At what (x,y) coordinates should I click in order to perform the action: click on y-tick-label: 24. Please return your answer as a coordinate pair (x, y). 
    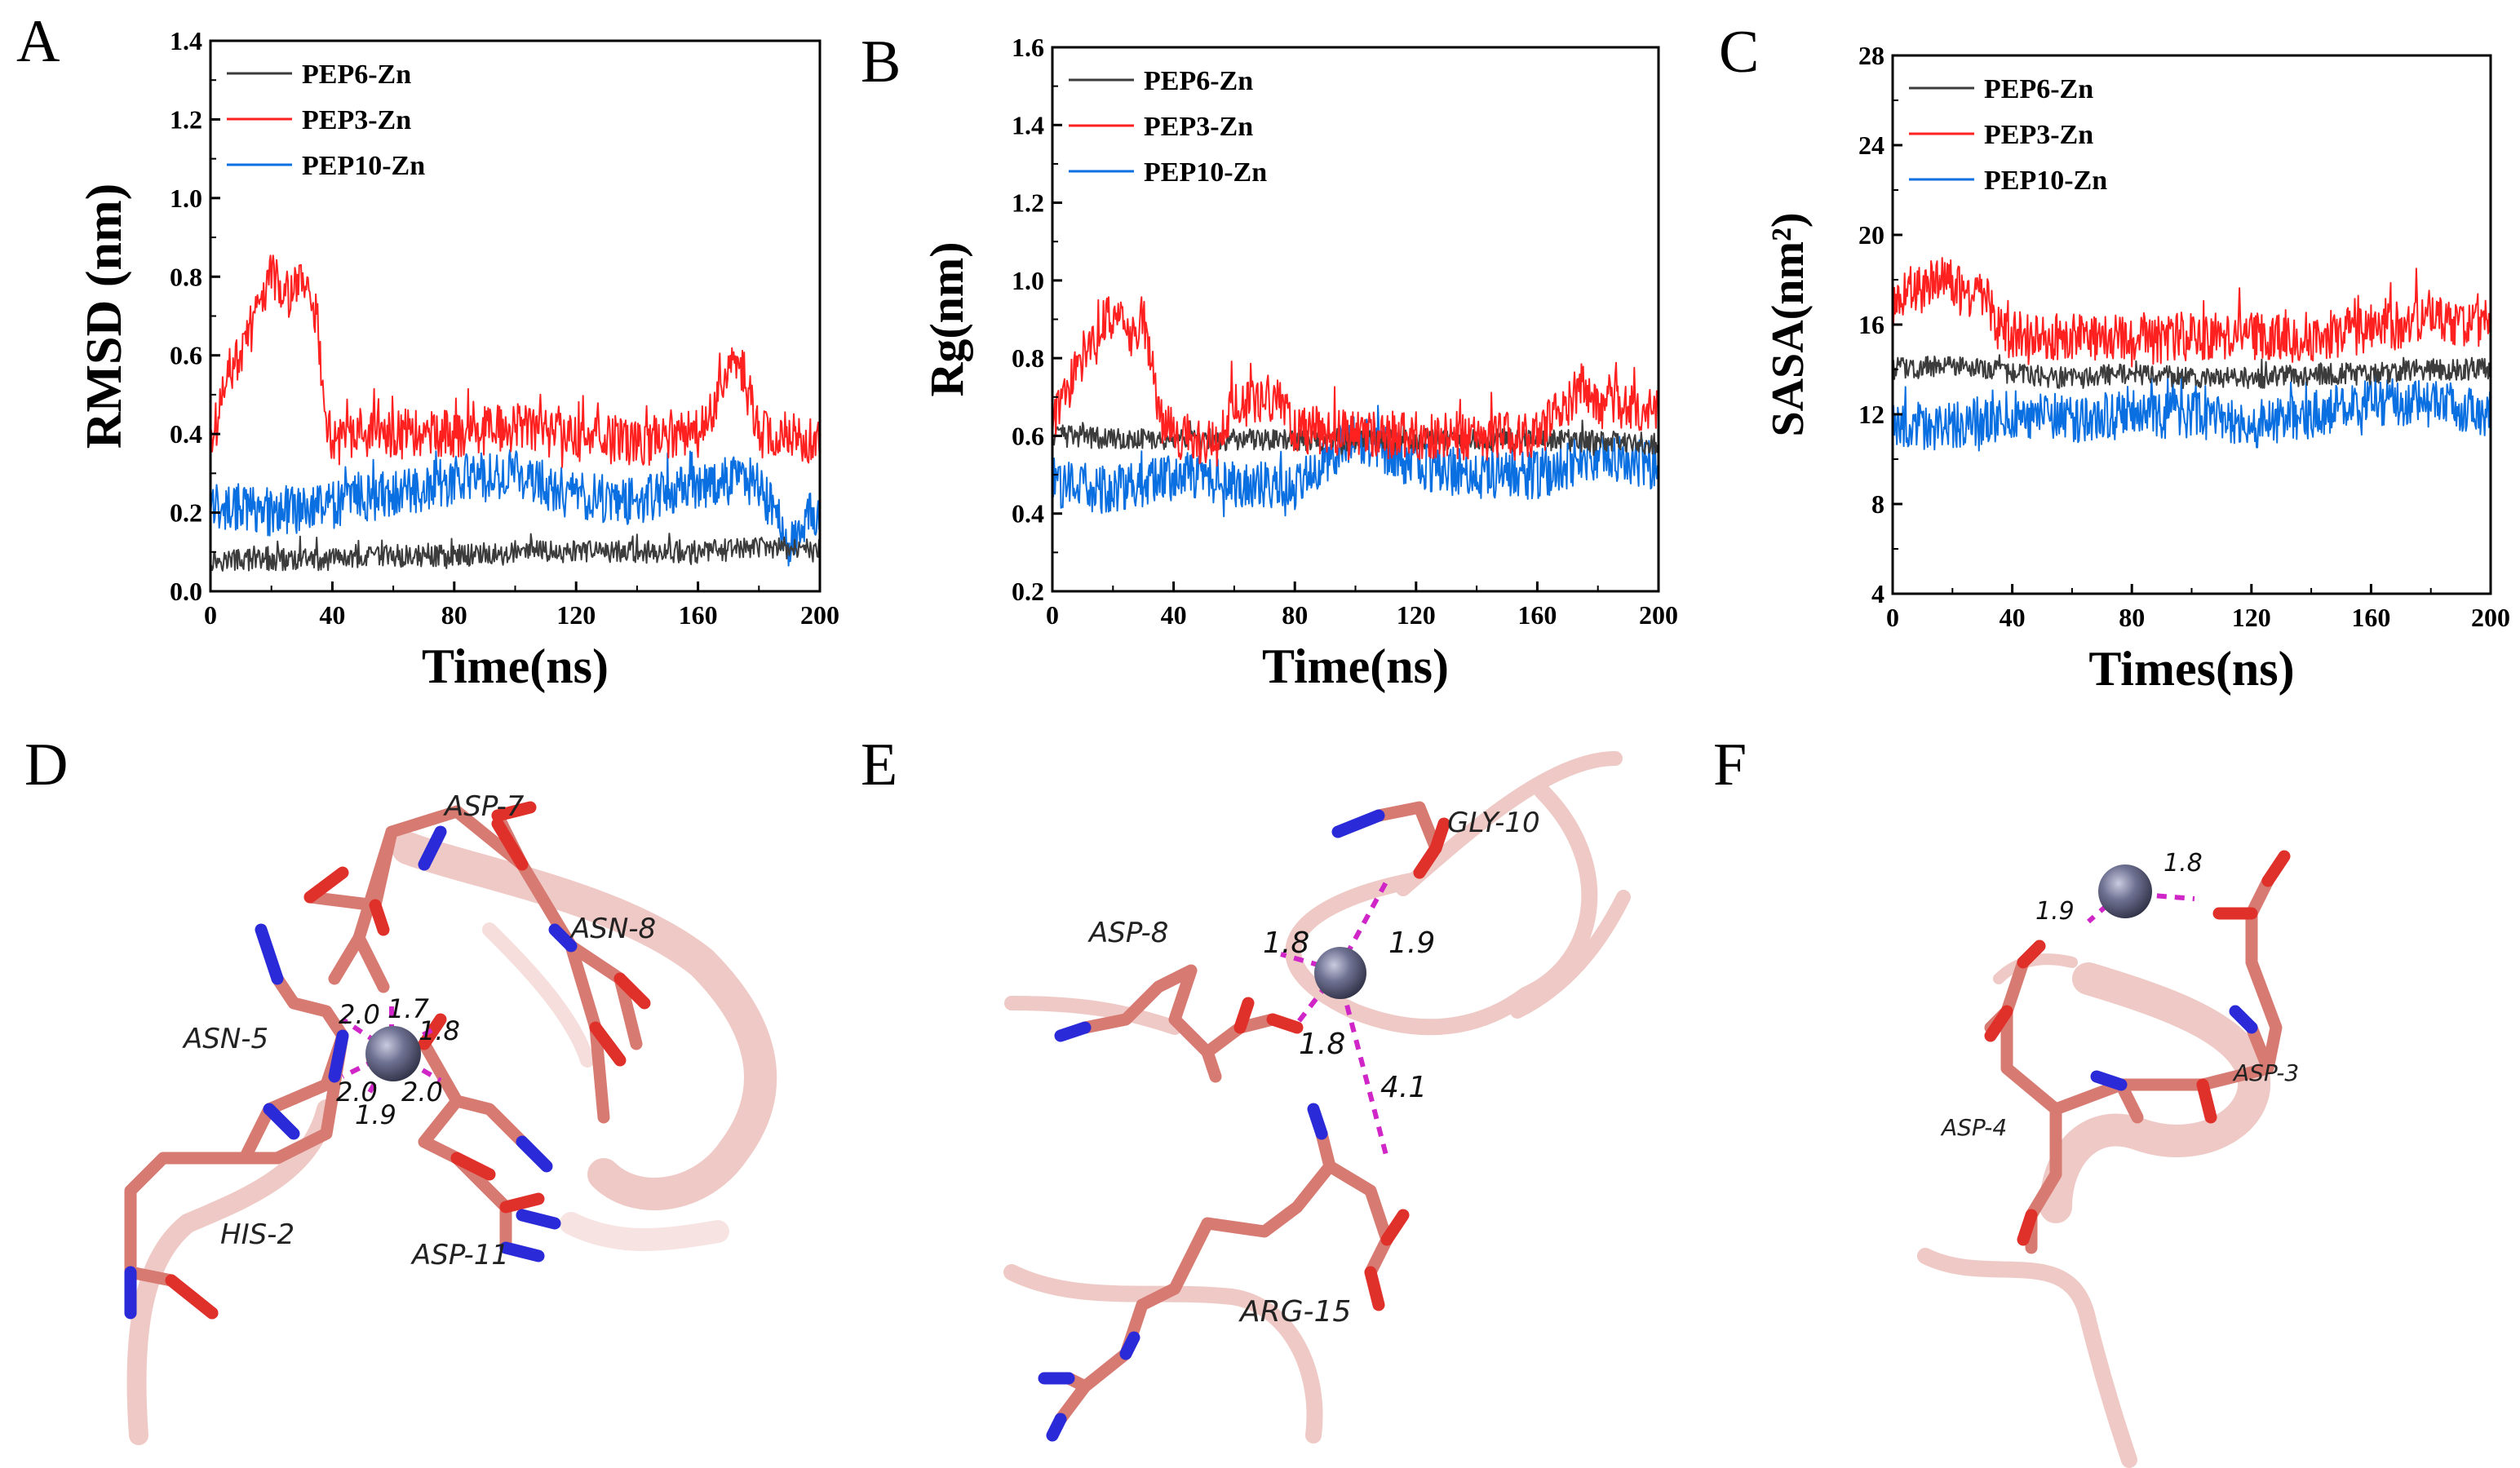
    Looking at the image, I should click on (1871, 145).